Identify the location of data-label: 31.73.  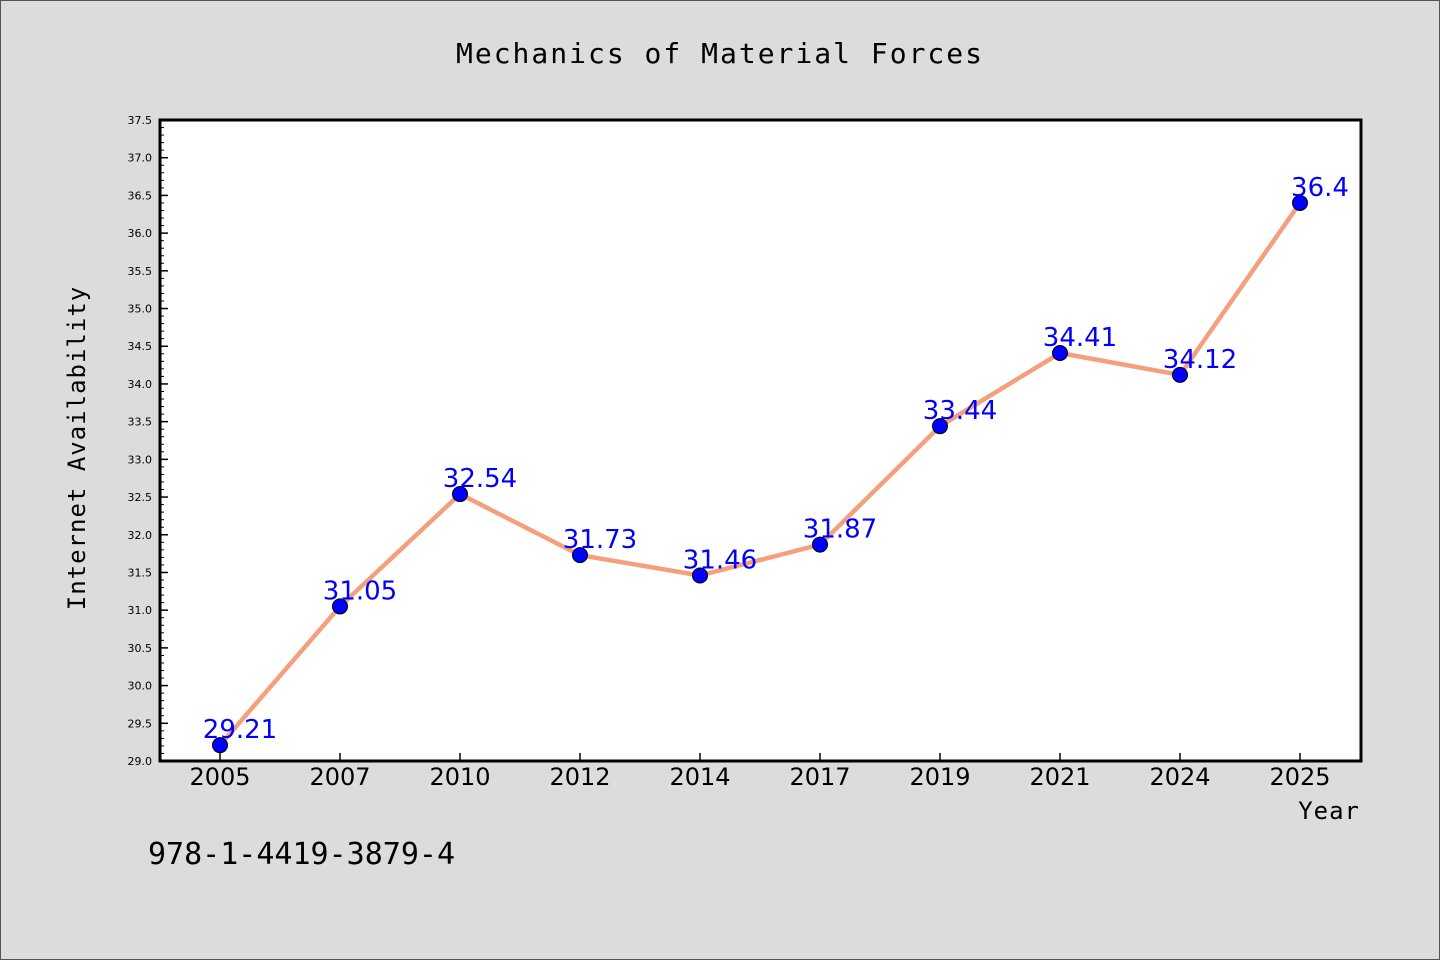
(600, 540).